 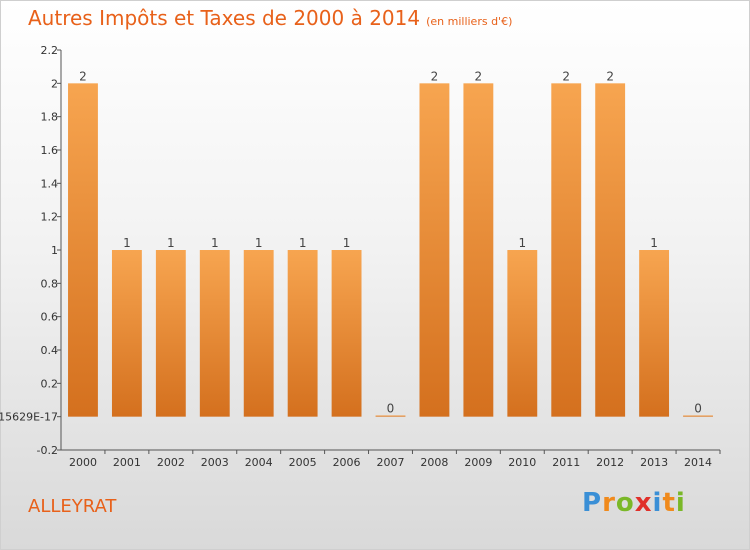 I want to click on logo-letter: x, so click(x=643, y=503).